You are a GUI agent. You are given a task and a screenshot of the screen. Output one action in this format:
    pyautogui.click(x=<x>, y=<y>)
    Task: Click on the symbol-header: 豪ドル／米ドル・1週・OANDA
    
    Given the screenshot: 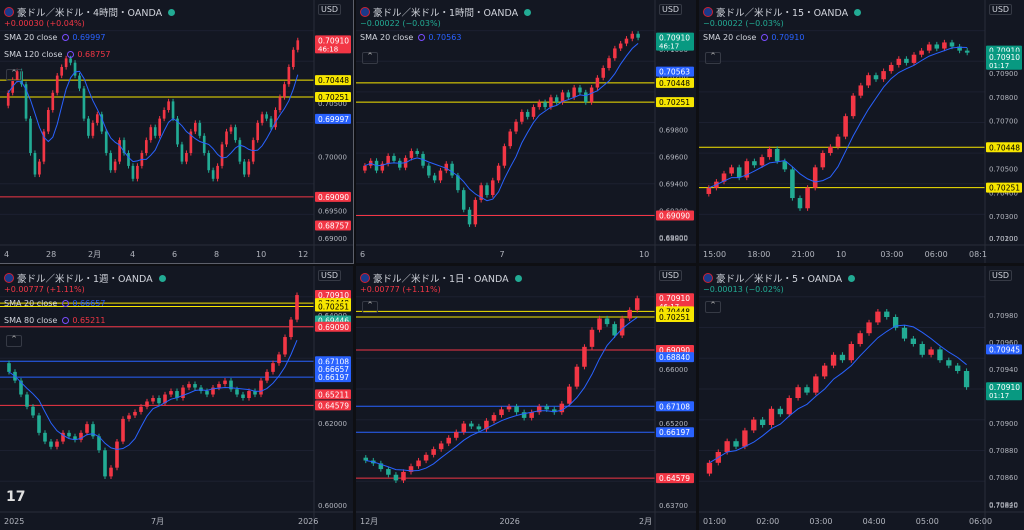 What is the action you would take?
    pyautogui.click(x=85, y=278)
    